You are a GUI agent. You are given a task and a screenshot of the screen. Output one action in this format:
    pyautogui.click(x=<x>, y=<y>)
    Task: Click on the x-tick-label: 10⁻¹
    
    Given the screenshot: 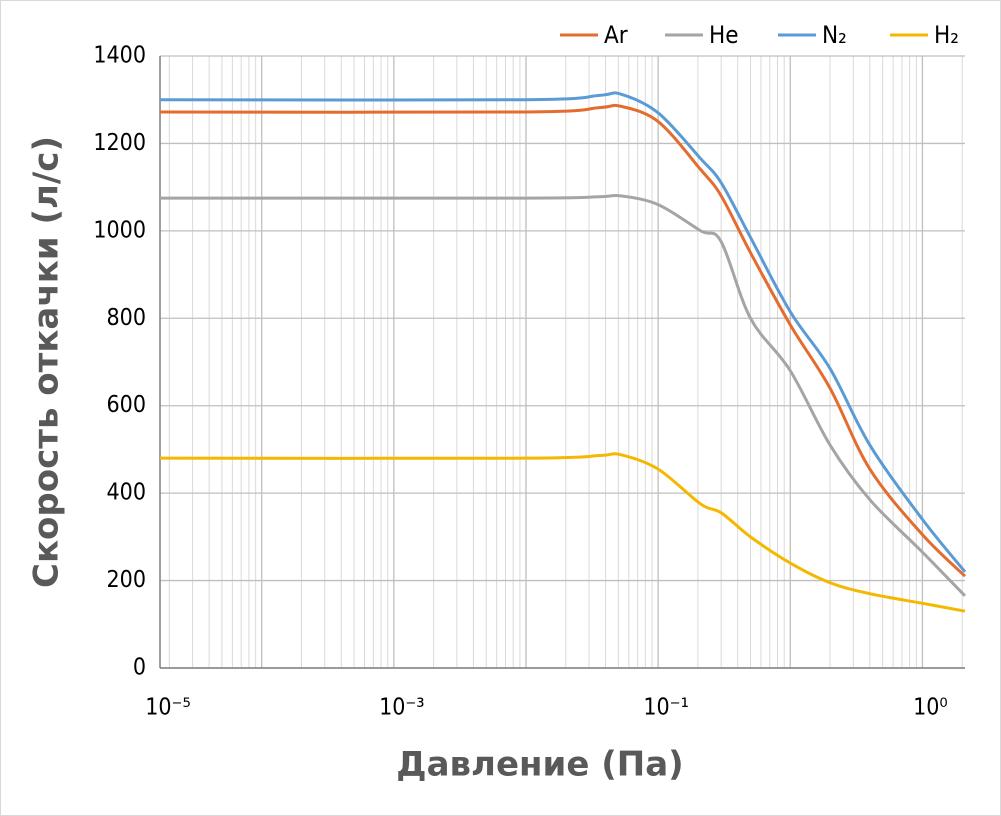 What is the action you would take?
    pyautogui.click(x=666, y=708)
    